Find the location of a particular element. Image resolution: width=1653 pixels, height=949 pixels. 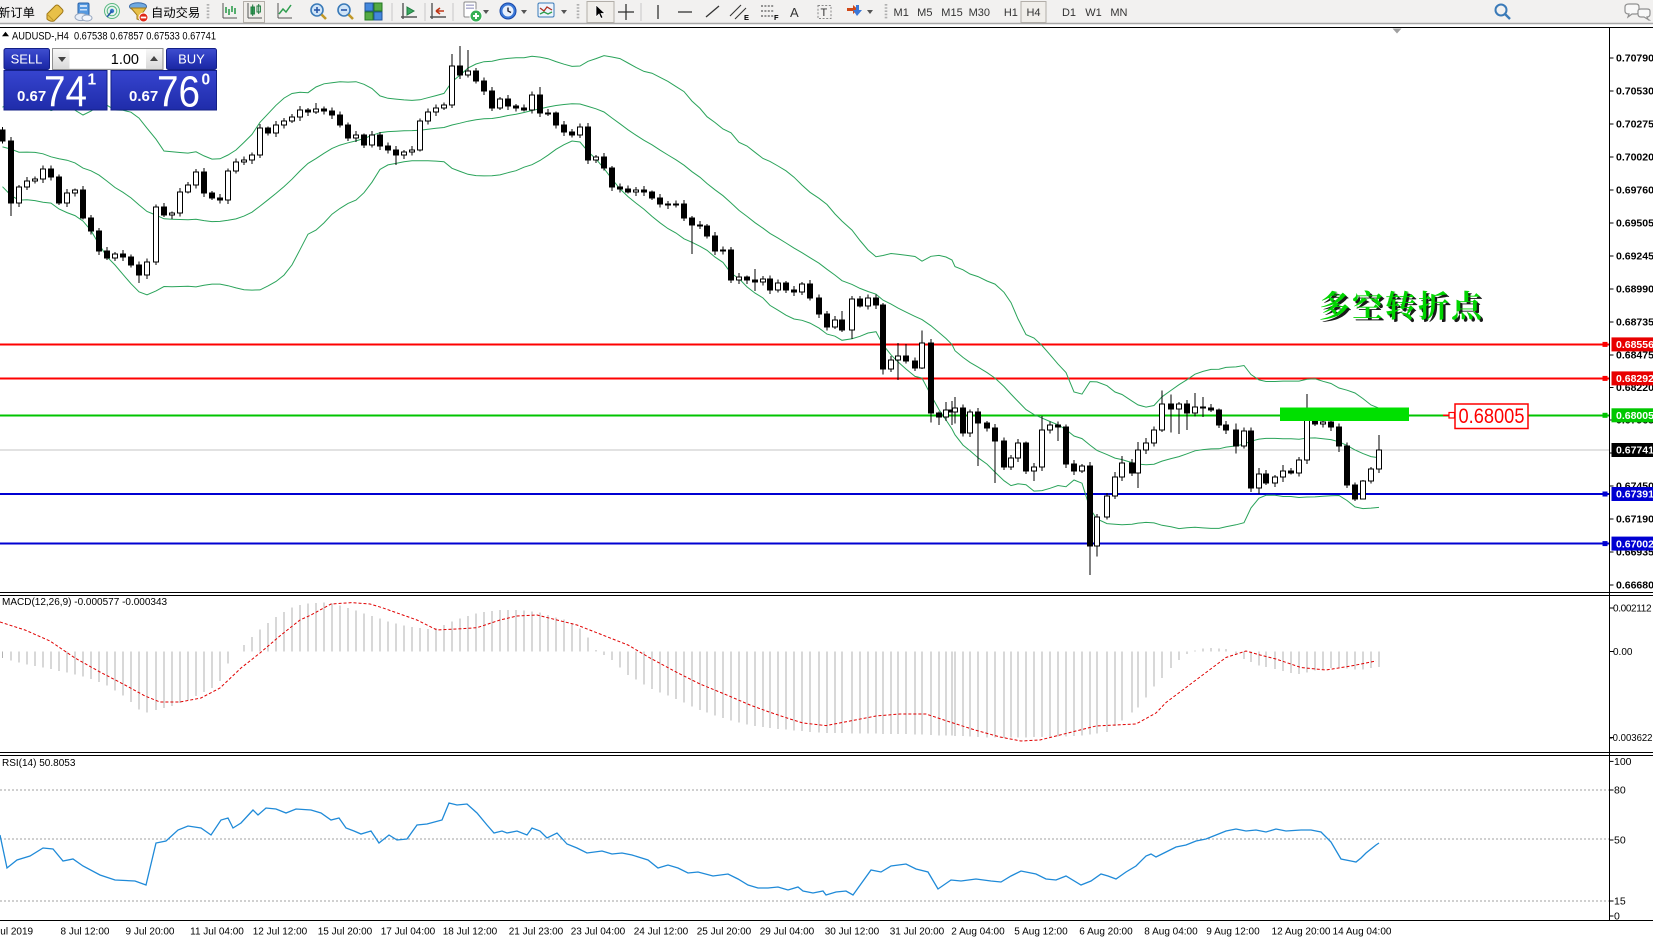

svg-text: F is located at coordinates (776, 17).